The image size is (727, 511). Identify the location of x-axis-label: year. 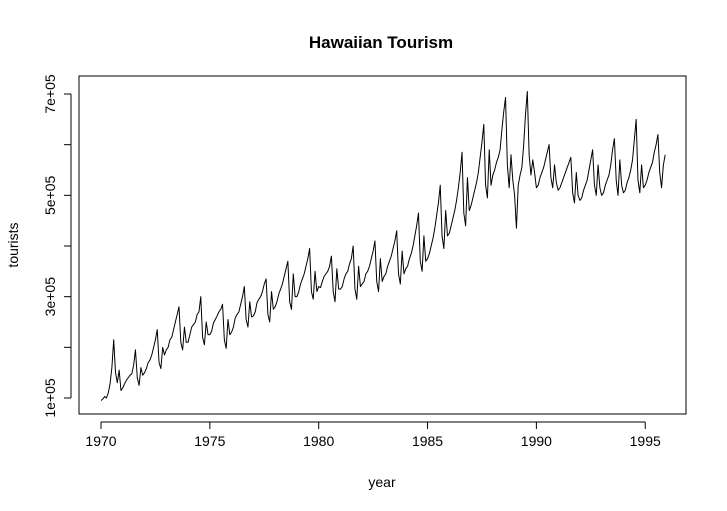
(382, 482).